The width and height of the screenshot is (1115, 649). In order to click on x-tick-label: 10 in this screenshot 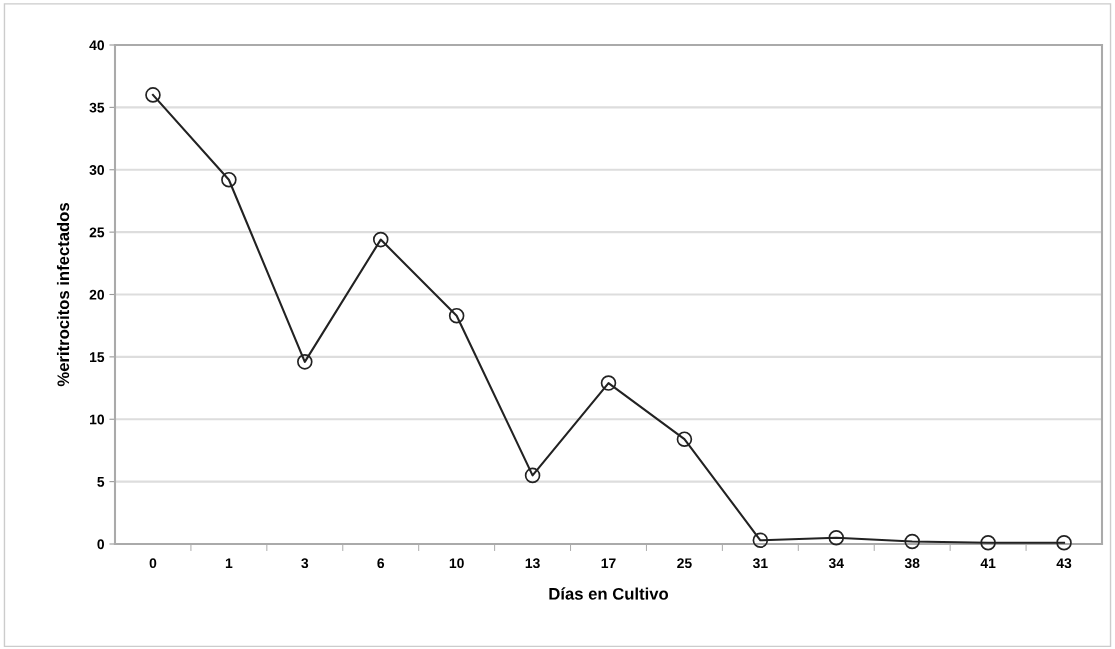, I will do `click(456, 563)`.